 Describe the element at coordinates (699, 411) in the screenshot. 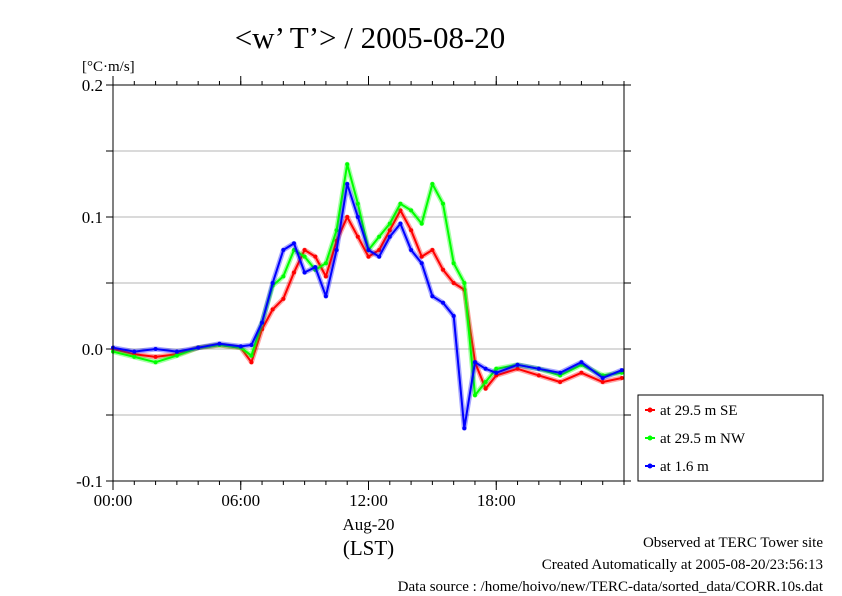

I see `legend-label: at 29.5 m SE` at that location.